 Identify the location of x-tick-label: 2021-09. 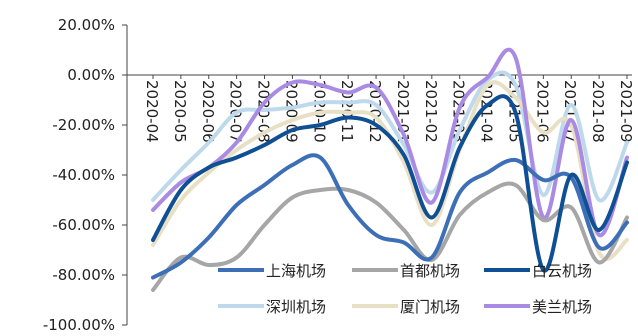
(626, 111).